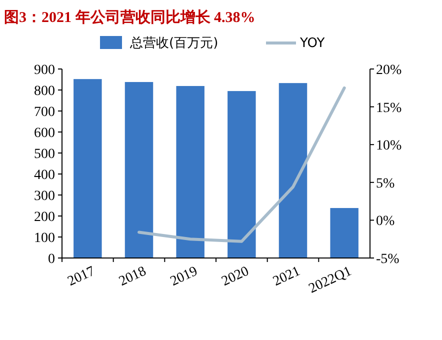 Image resolution: width=442 pixels, height=340 pixels. Describe the element at coordinates (173, 43) in the screenshot. I see `legend-label: 总营收(百万元)` at that location.